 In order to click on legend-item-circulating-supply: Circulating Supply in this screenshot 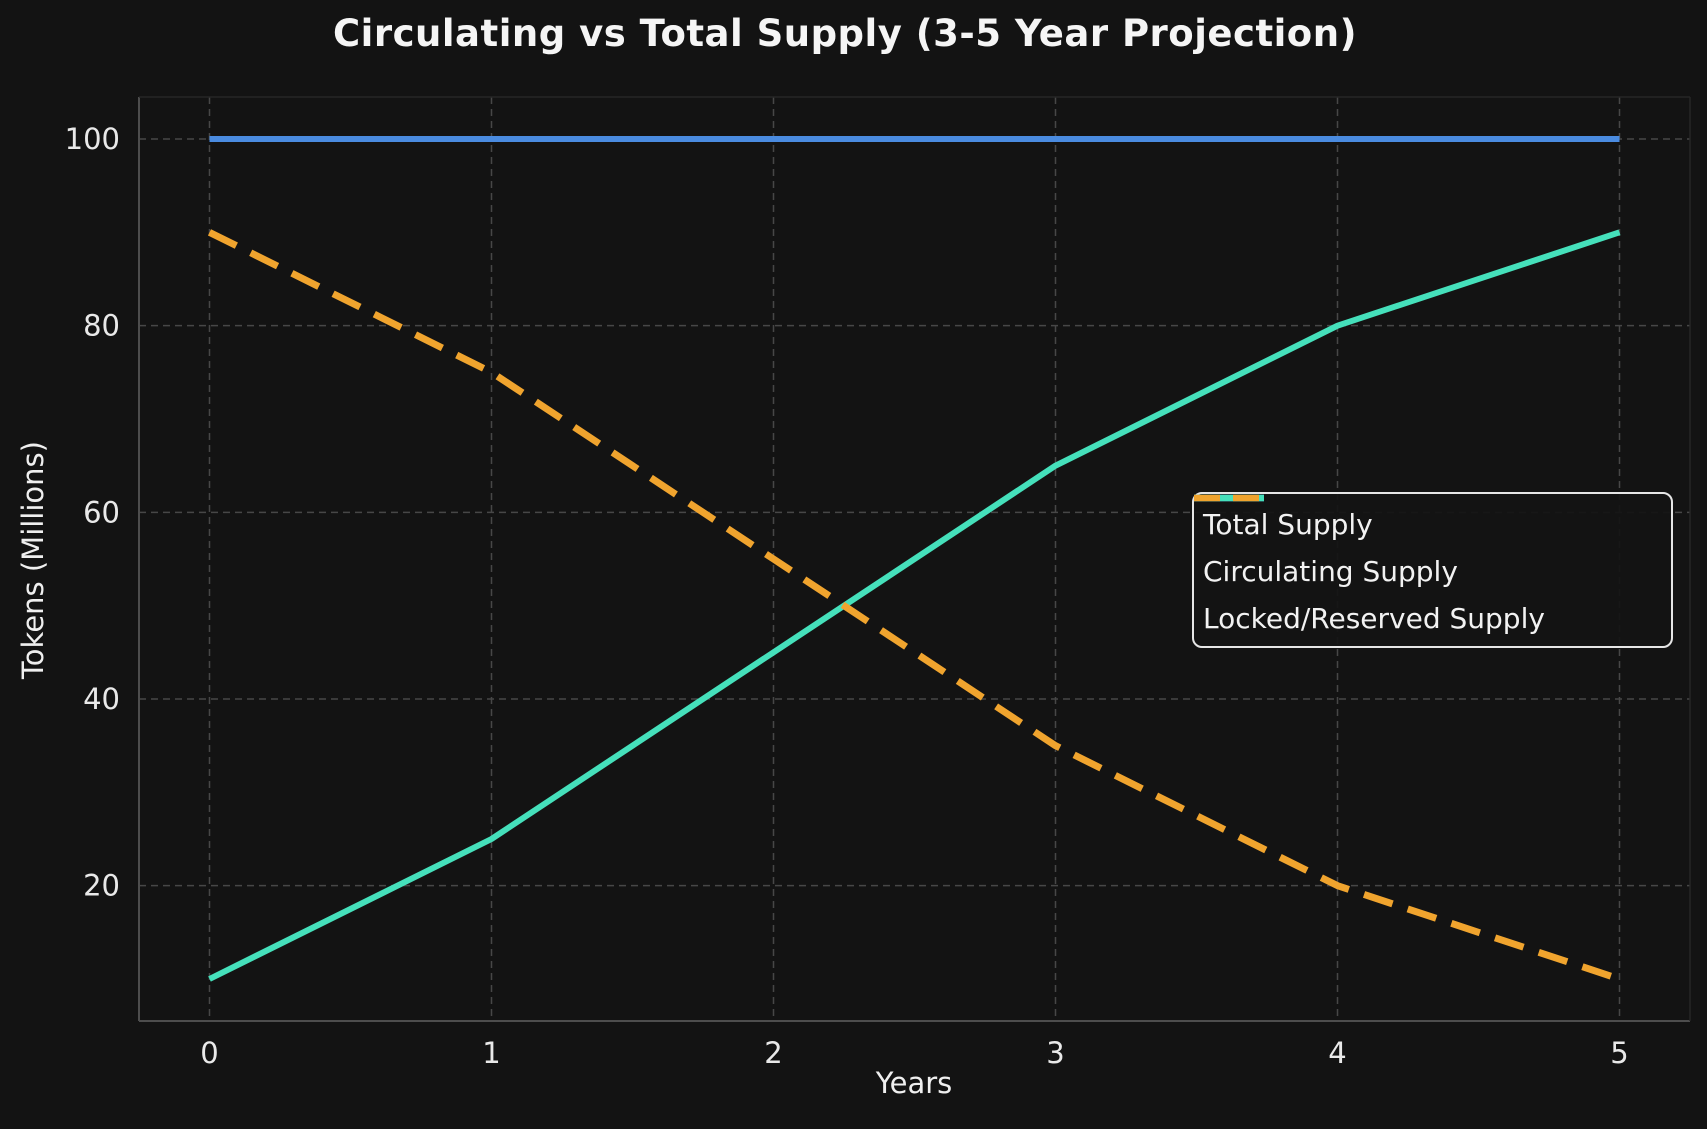, I will do `click(1432, 544)`.